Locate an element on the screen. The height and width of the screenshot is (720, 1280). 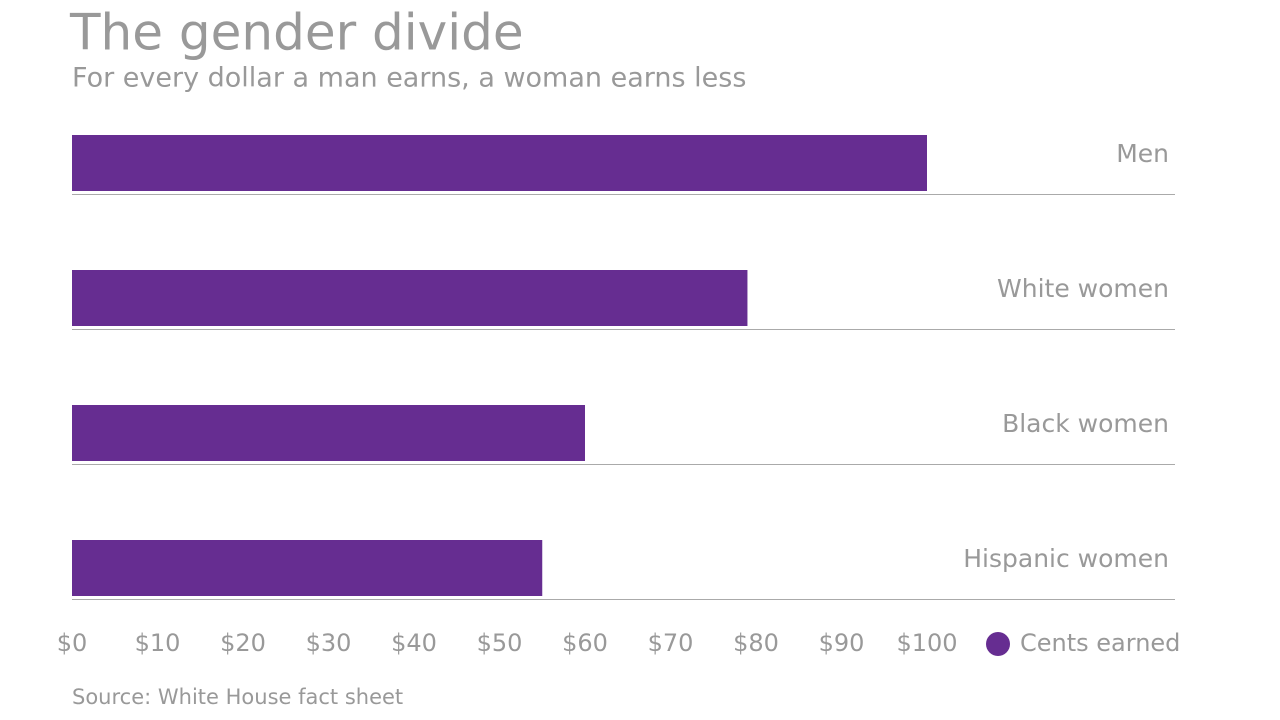
legend-marker is located at coordinates (998, 644).